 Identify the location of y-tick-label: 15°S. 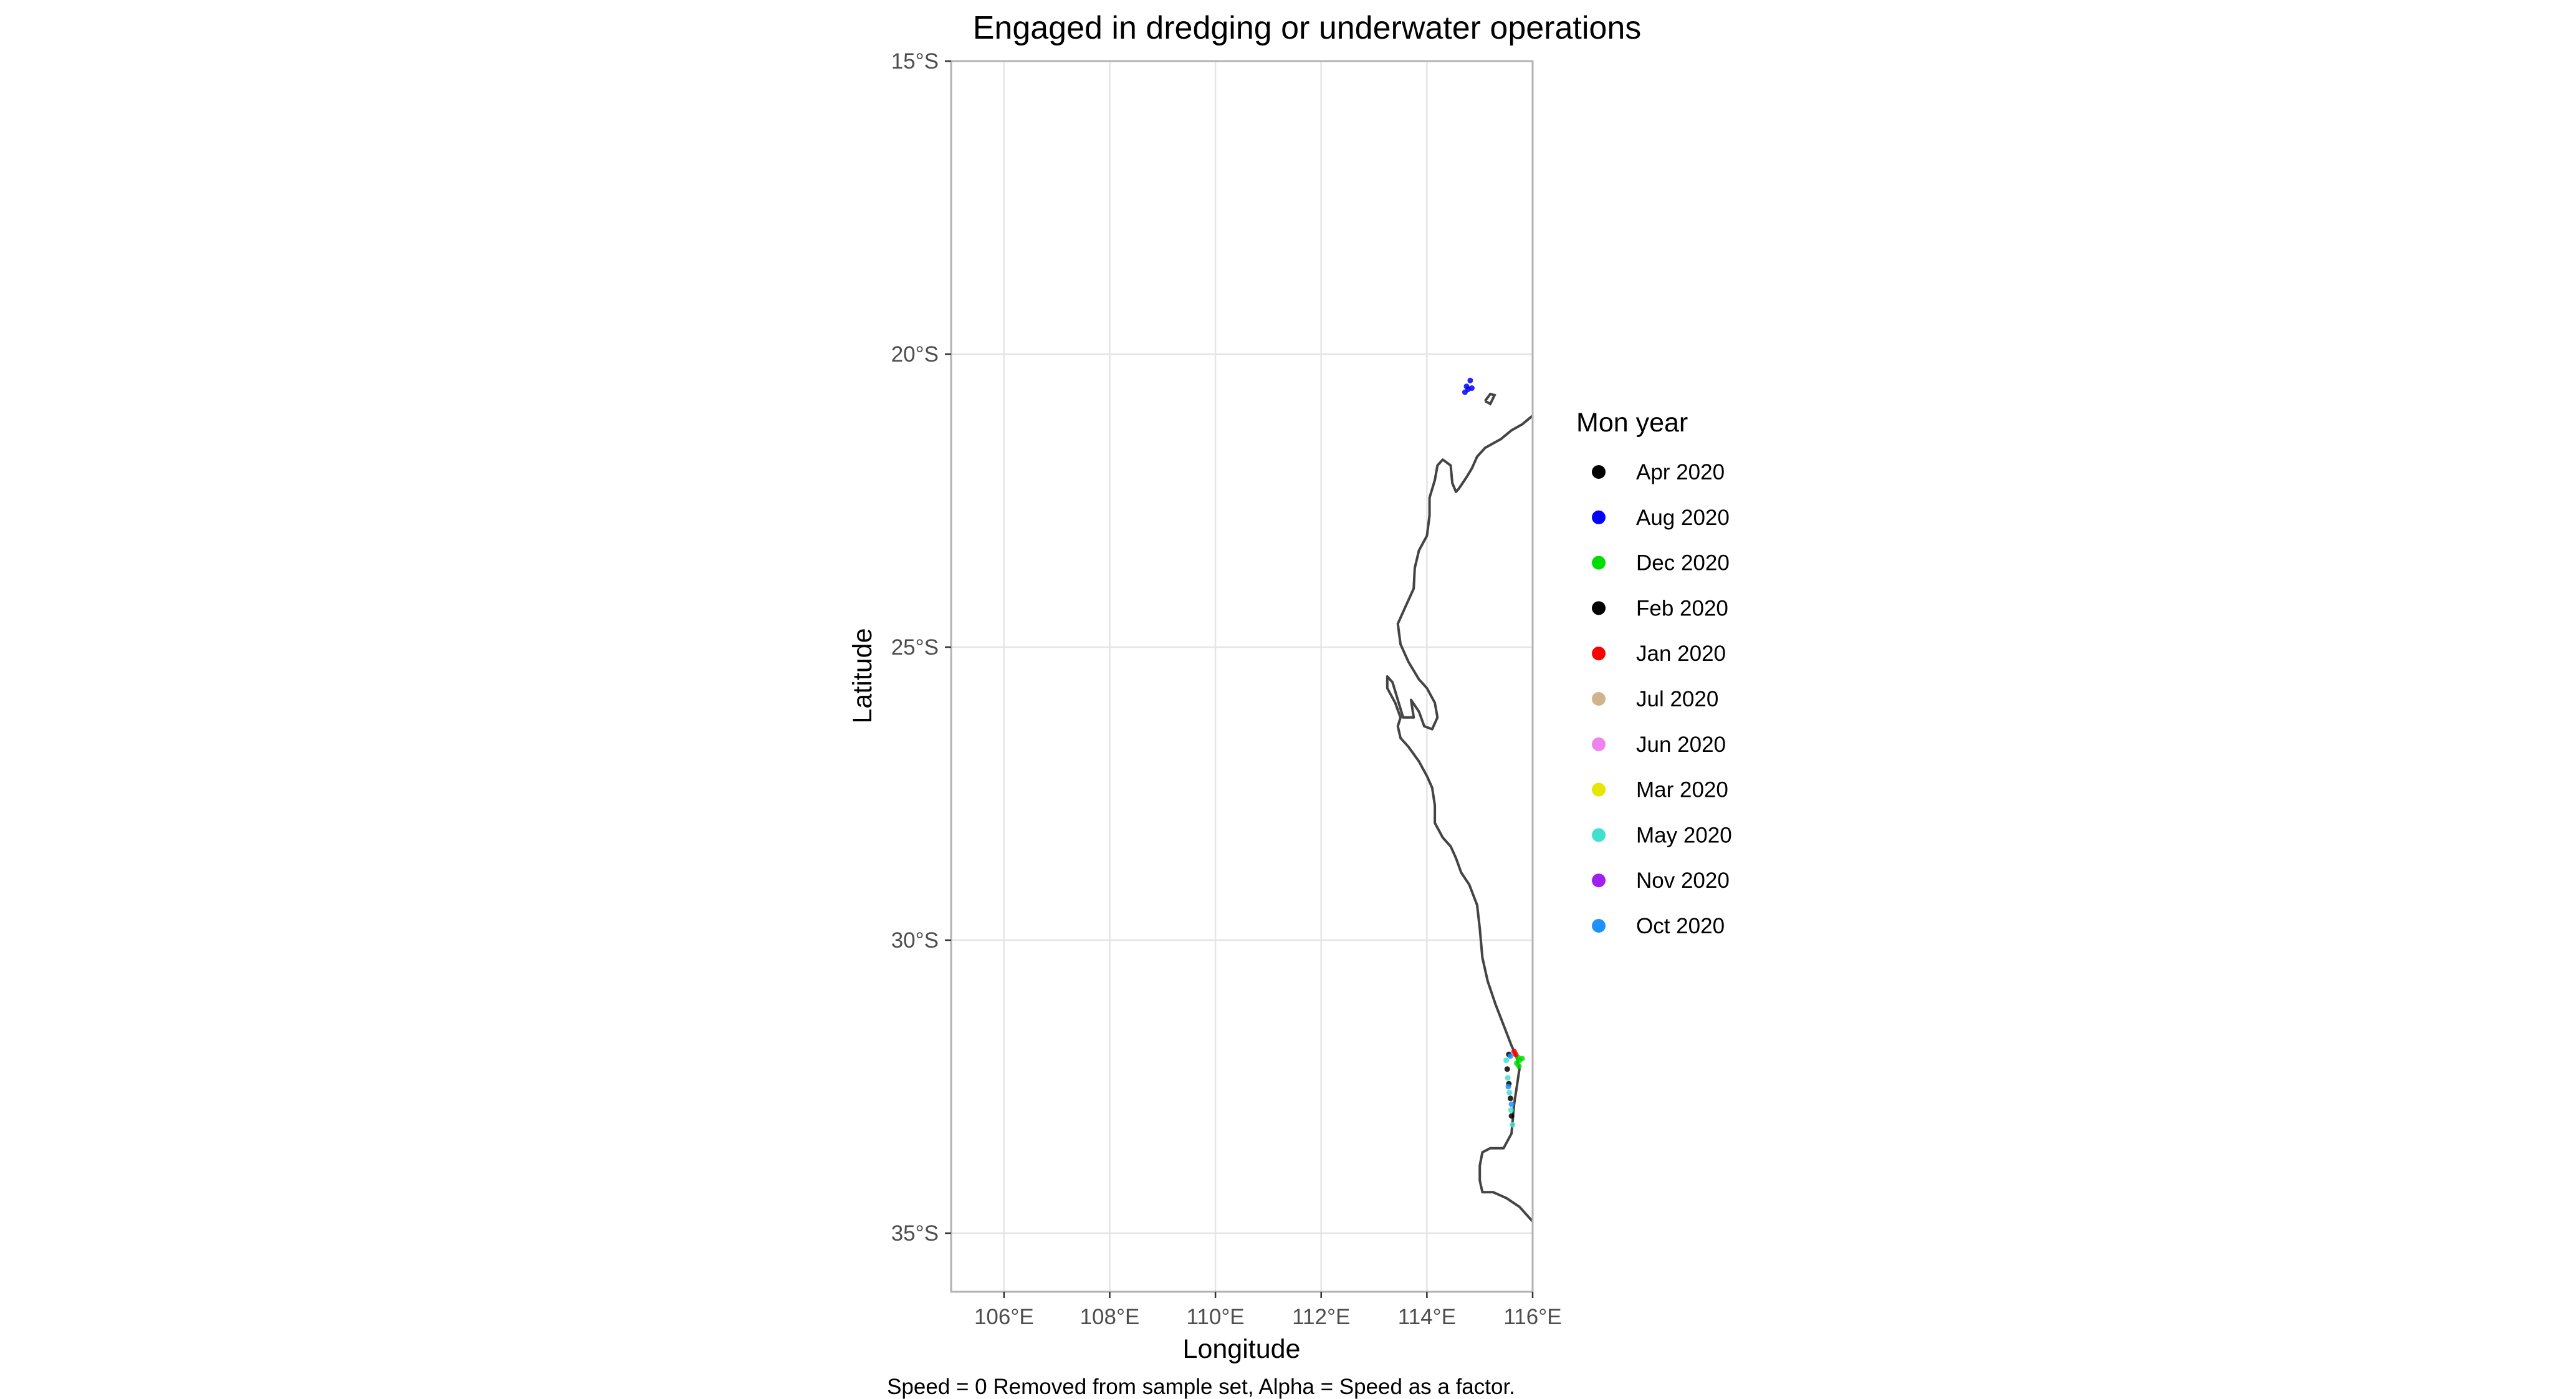
(915, 62).